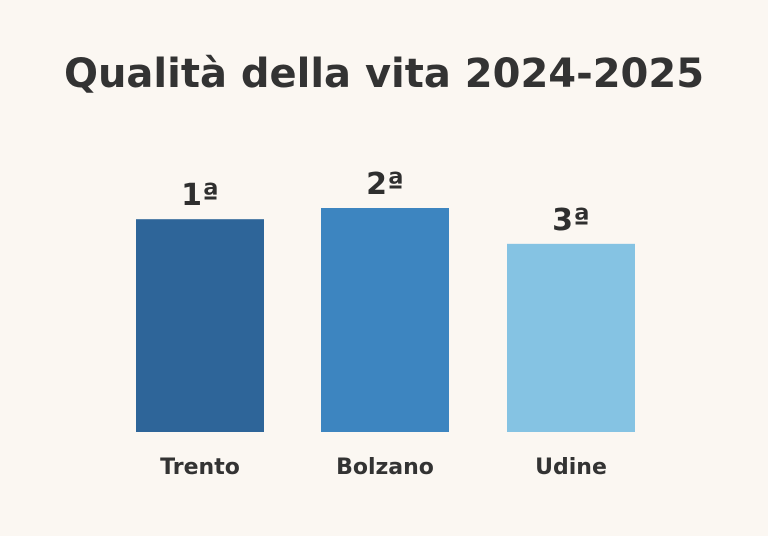 The image size is (768, 536). Describe the element at coordinates (200, 467) in the screenshot. I see `category-label: Trento` at that location.